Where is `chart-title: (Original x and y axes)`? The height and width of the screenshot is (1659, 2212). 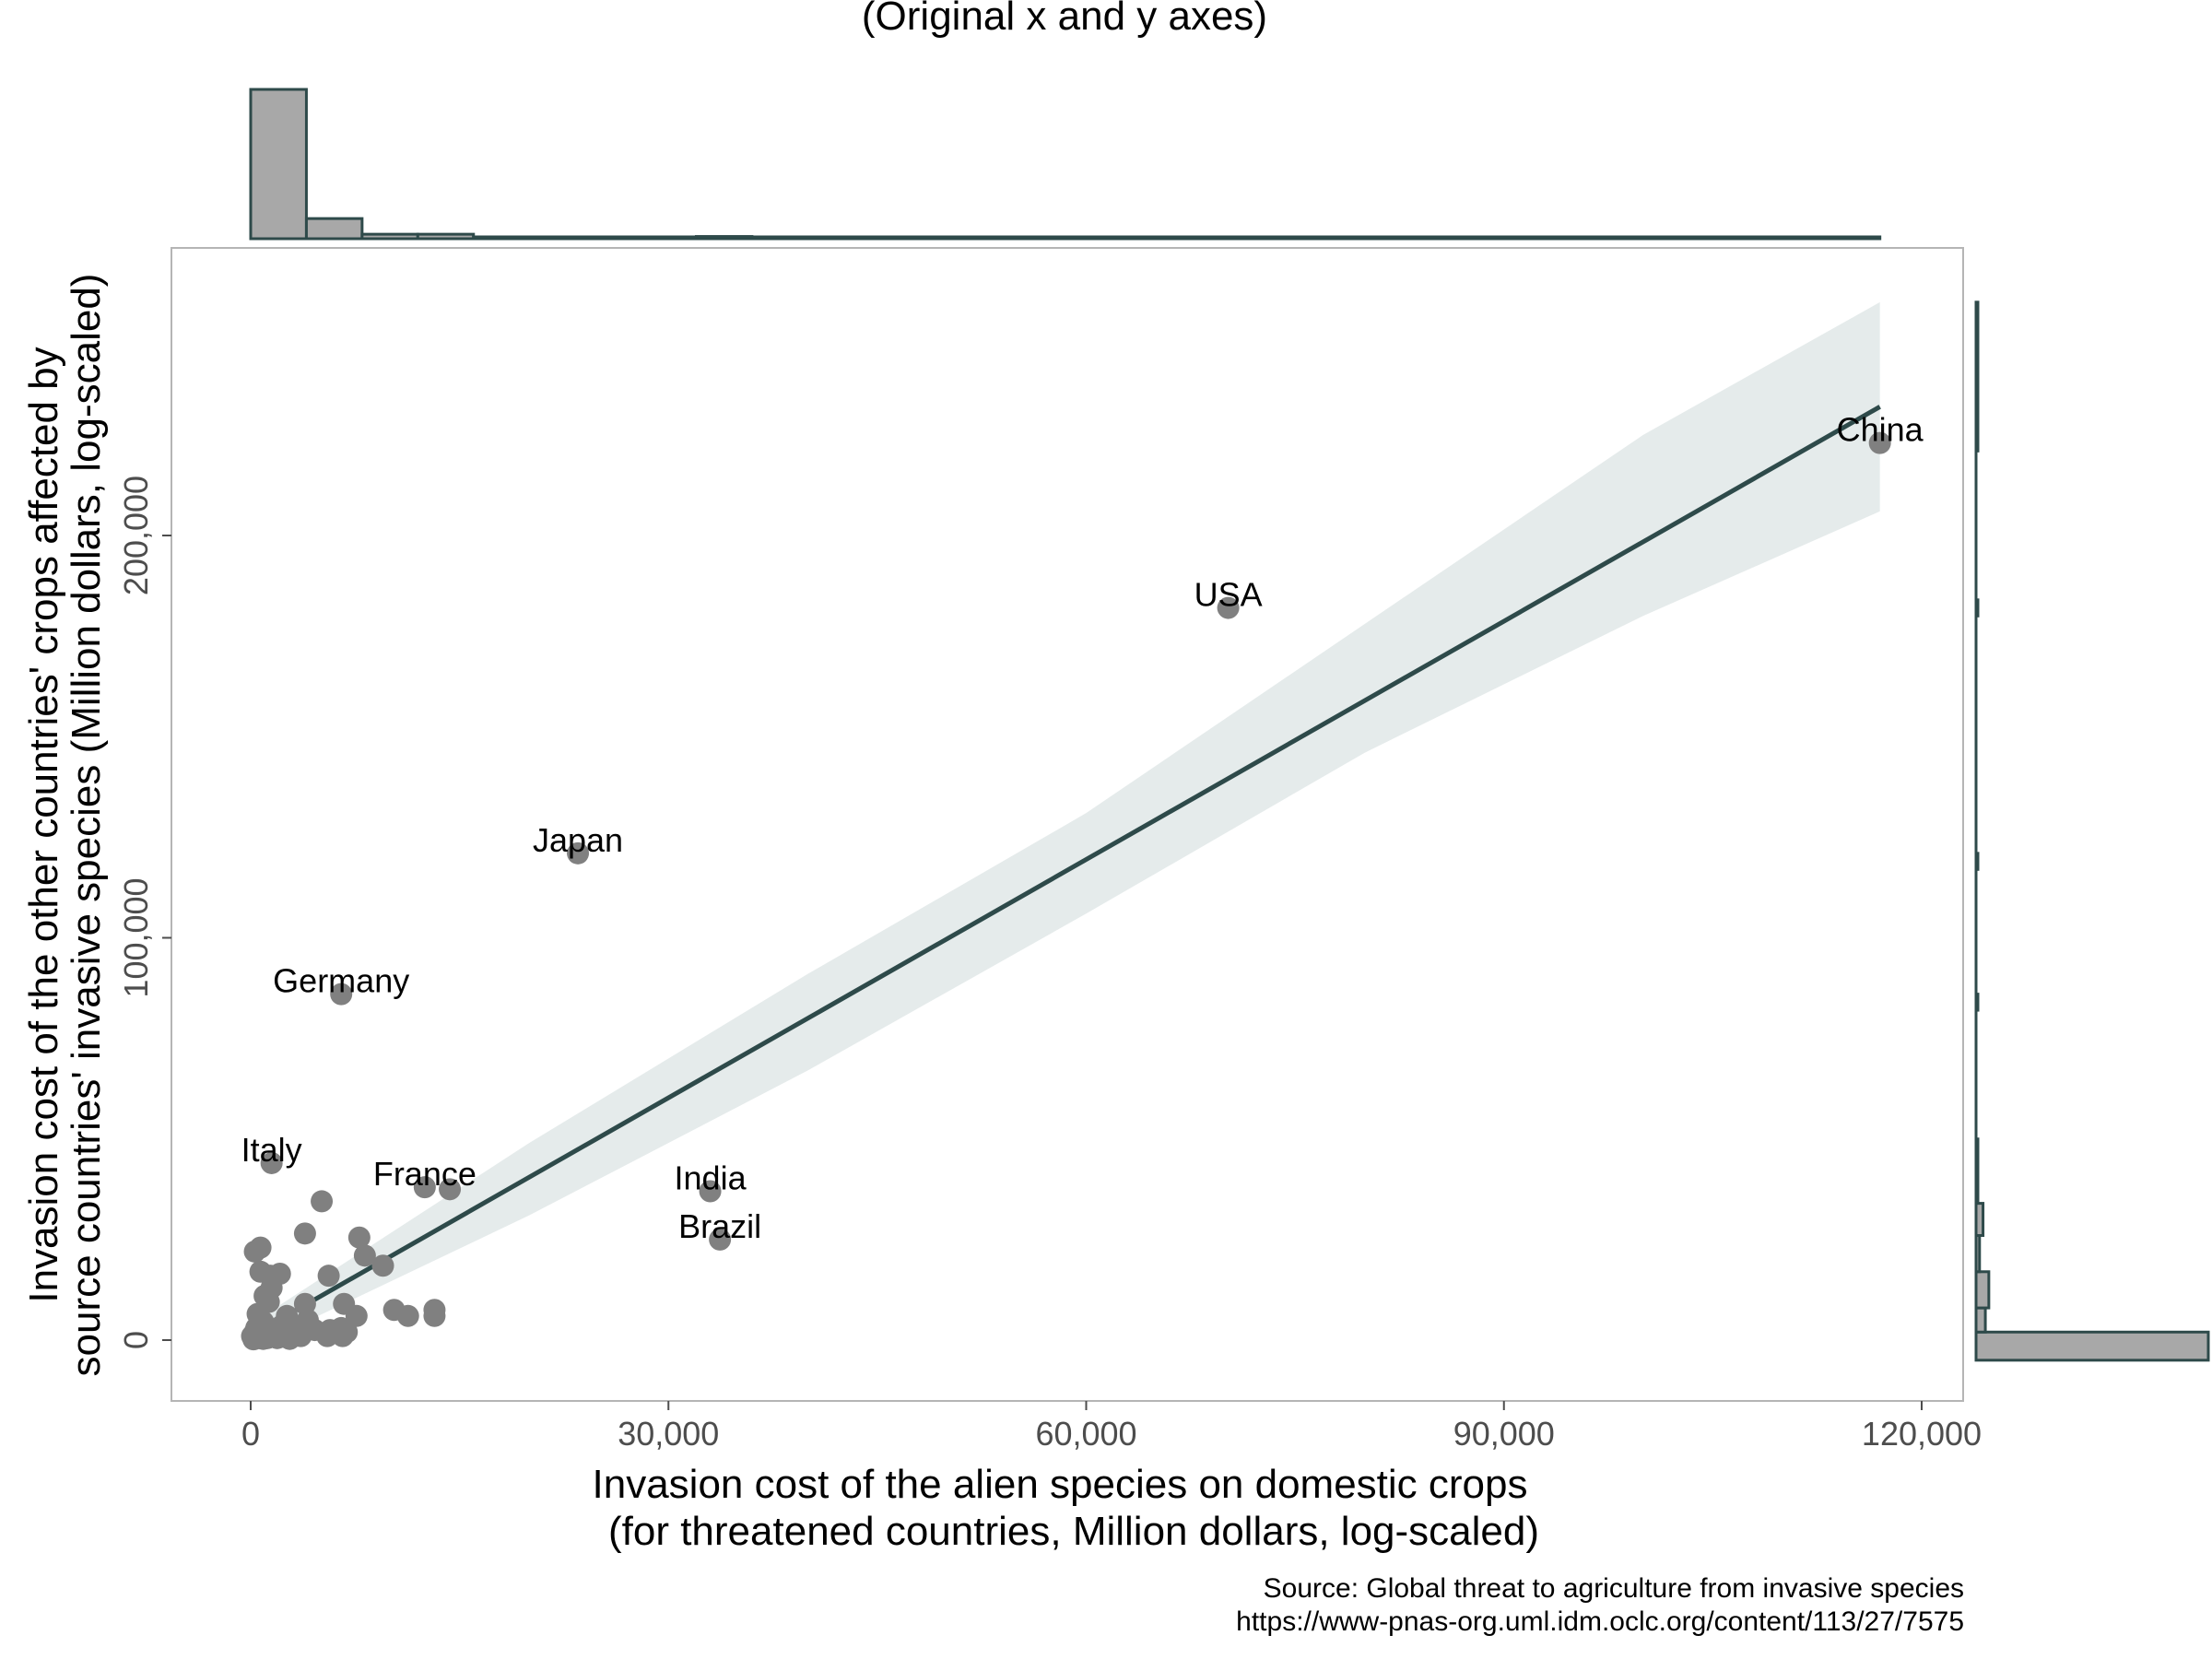 chart-title: (Original x and y axes) is located at coordinates (1064, 19).